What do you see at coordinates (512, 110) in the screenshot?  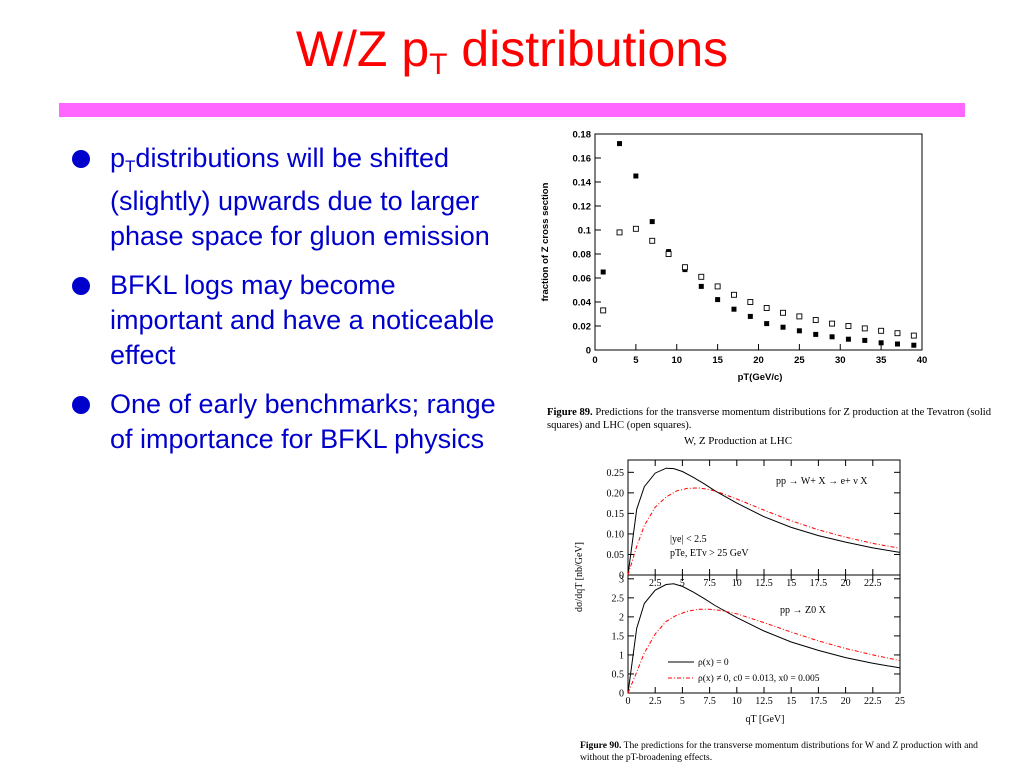 I see `title-underline` at bounding box center [512, 110].